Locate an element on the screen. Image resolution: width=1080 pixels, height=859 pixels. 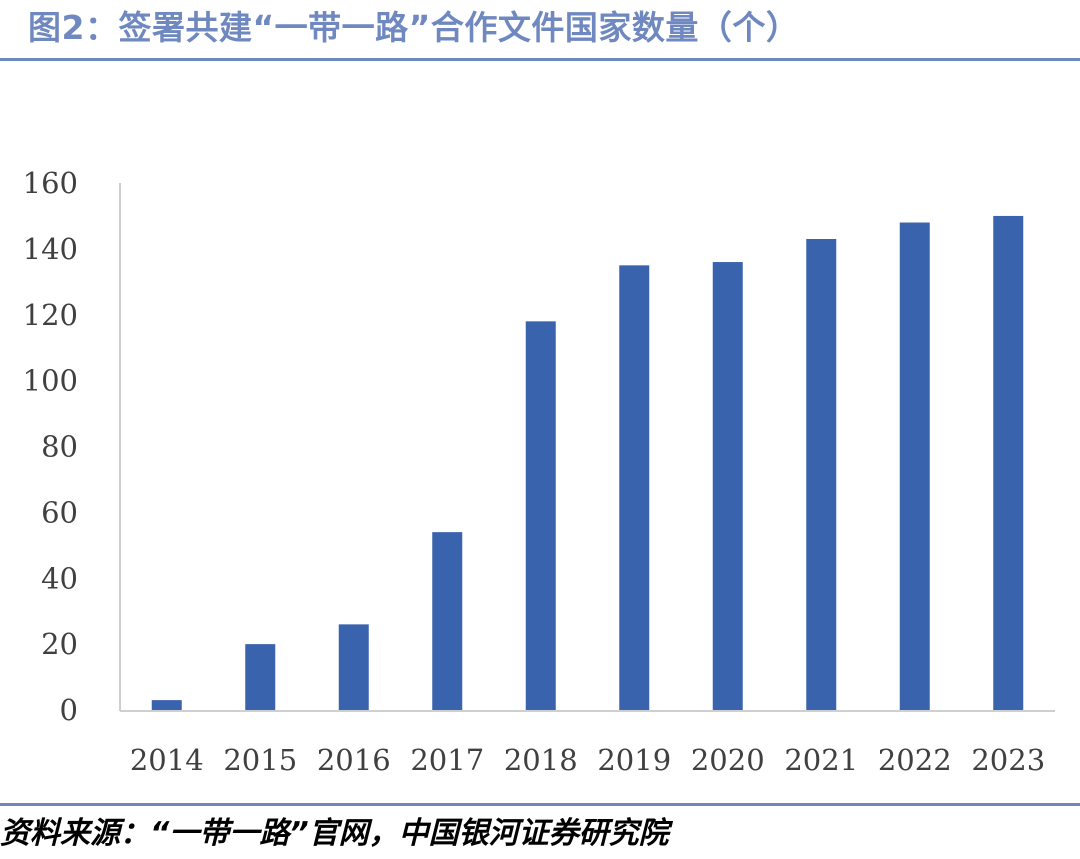
y-tick-label: 40 is located at coordinates (59, 578).